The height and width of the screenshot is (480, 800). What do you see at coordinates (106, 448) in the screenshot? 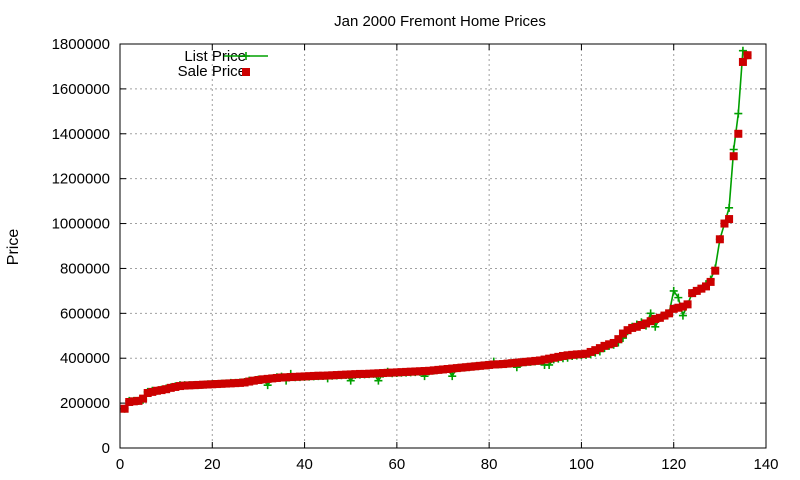
I see `y-tick-label: 0` at bounding box center [106, 448].